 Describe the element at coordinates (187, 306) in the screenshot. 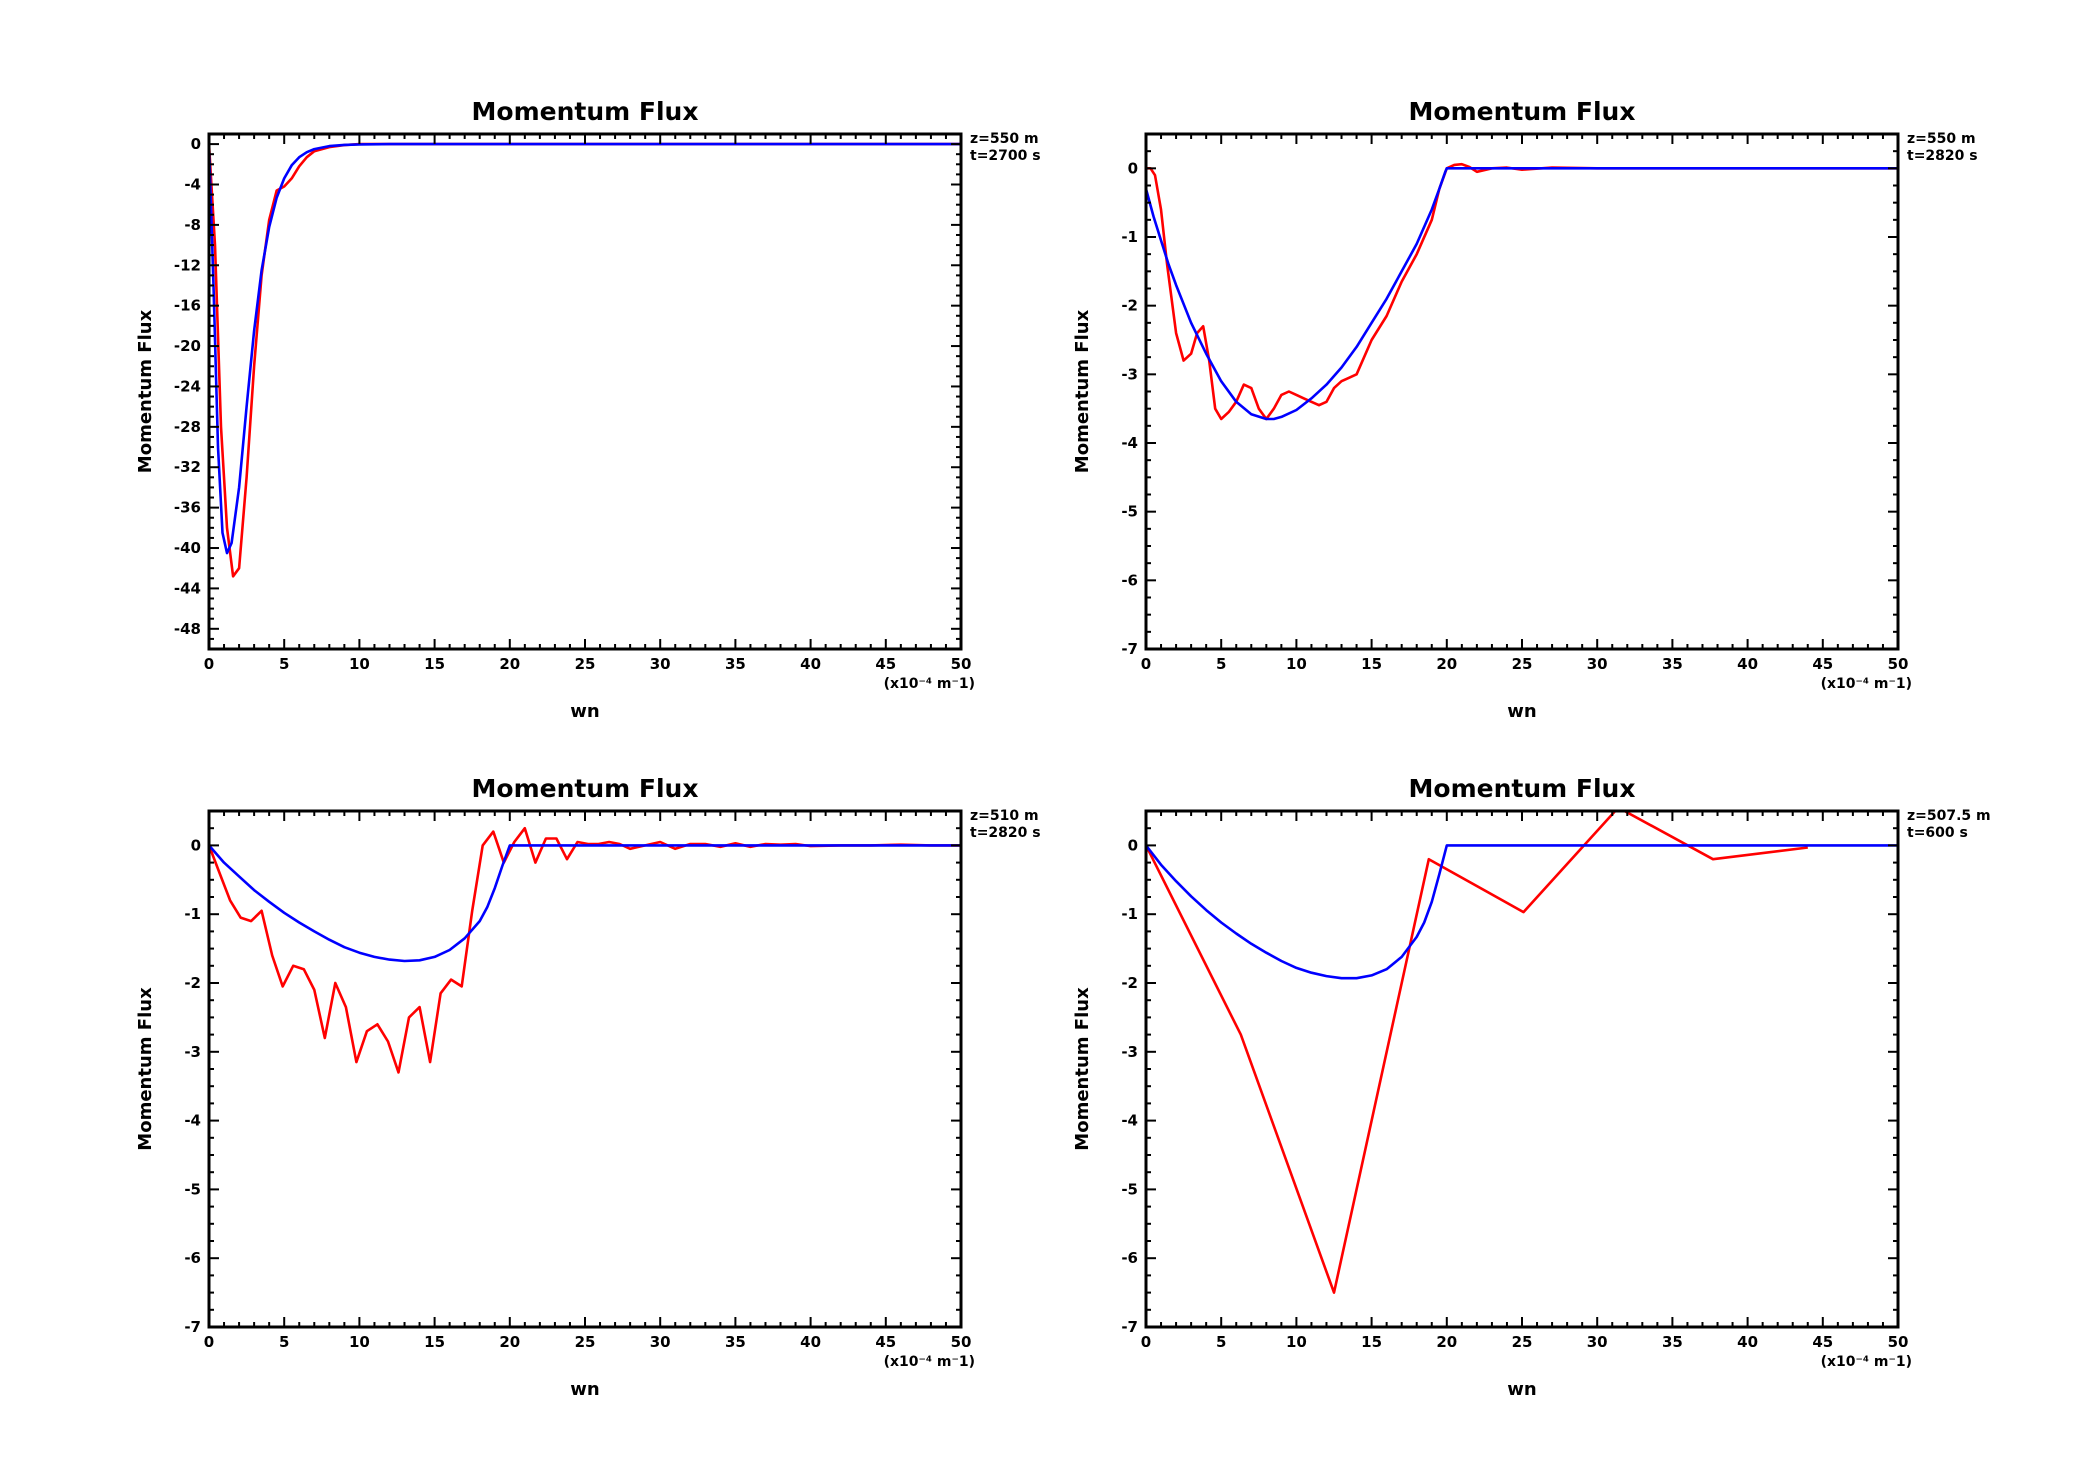

I see `y-tick-label: -16` at that location.